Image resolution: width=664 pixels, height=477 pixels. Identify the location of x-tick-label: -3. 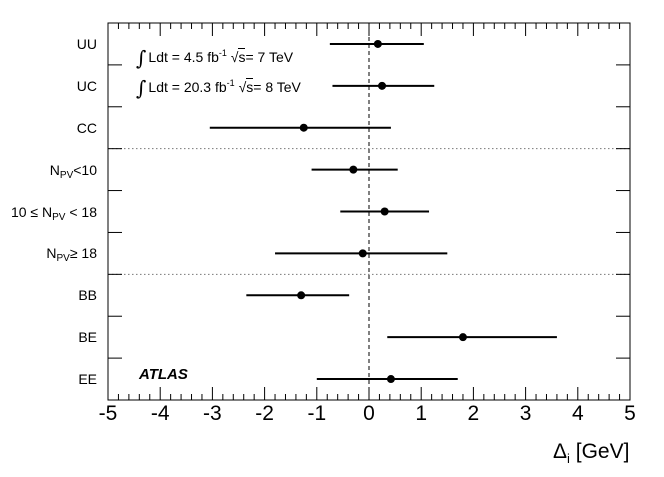
(212, 413).